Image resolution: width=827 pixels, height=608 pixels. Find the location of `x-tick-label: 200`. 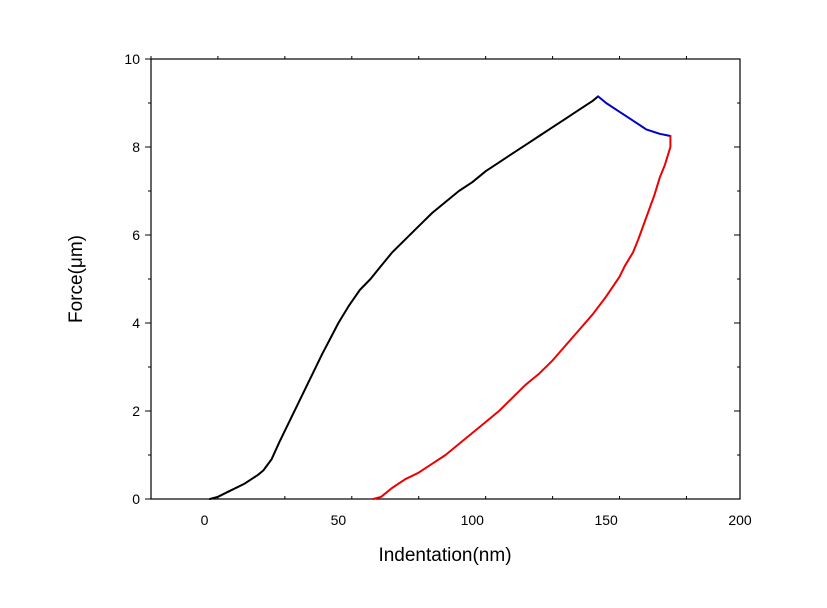

x-tick-label: 200 is located at coordinates (740, 520).